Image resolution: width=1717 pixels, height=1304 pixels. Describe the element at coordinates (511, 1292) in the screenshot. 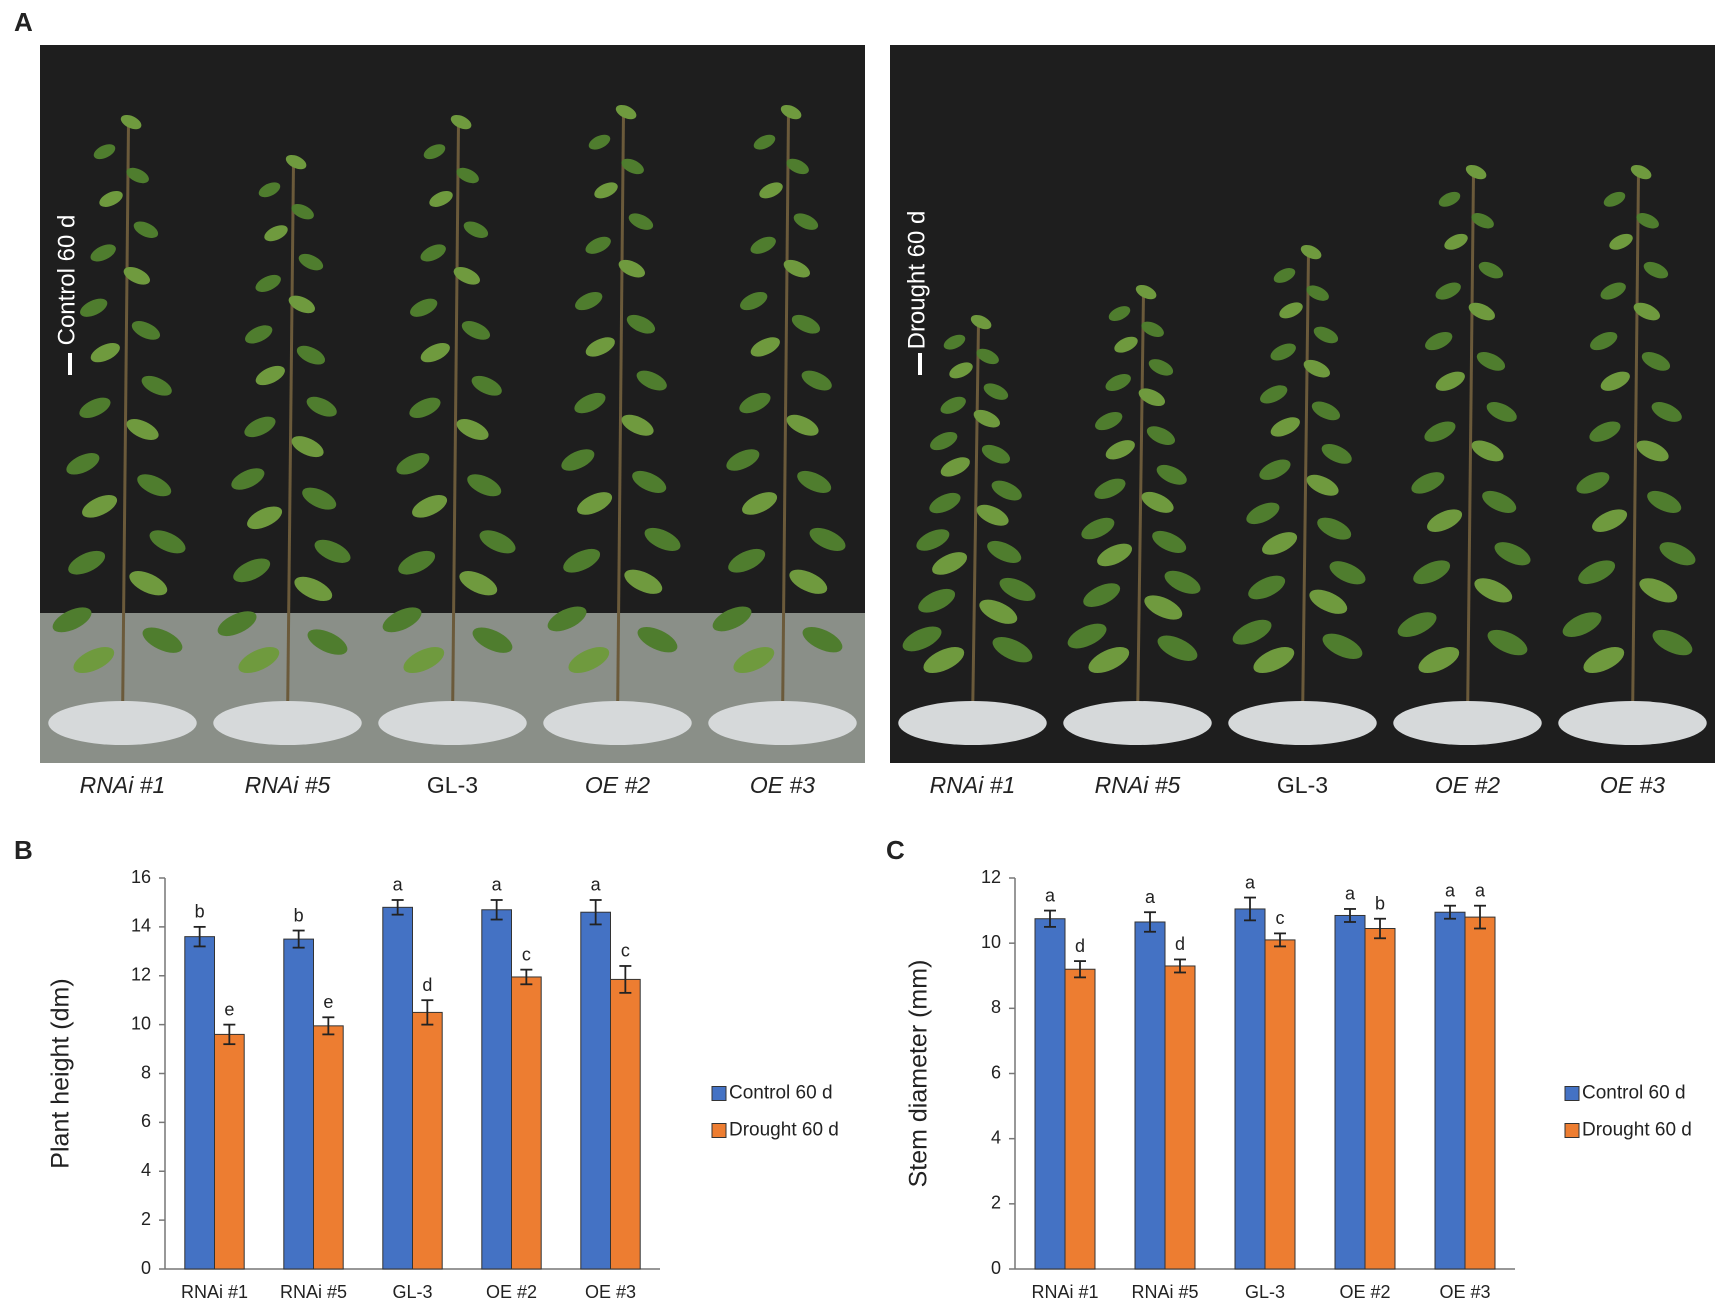

I see `x-tick-label: OE #2` at that location.